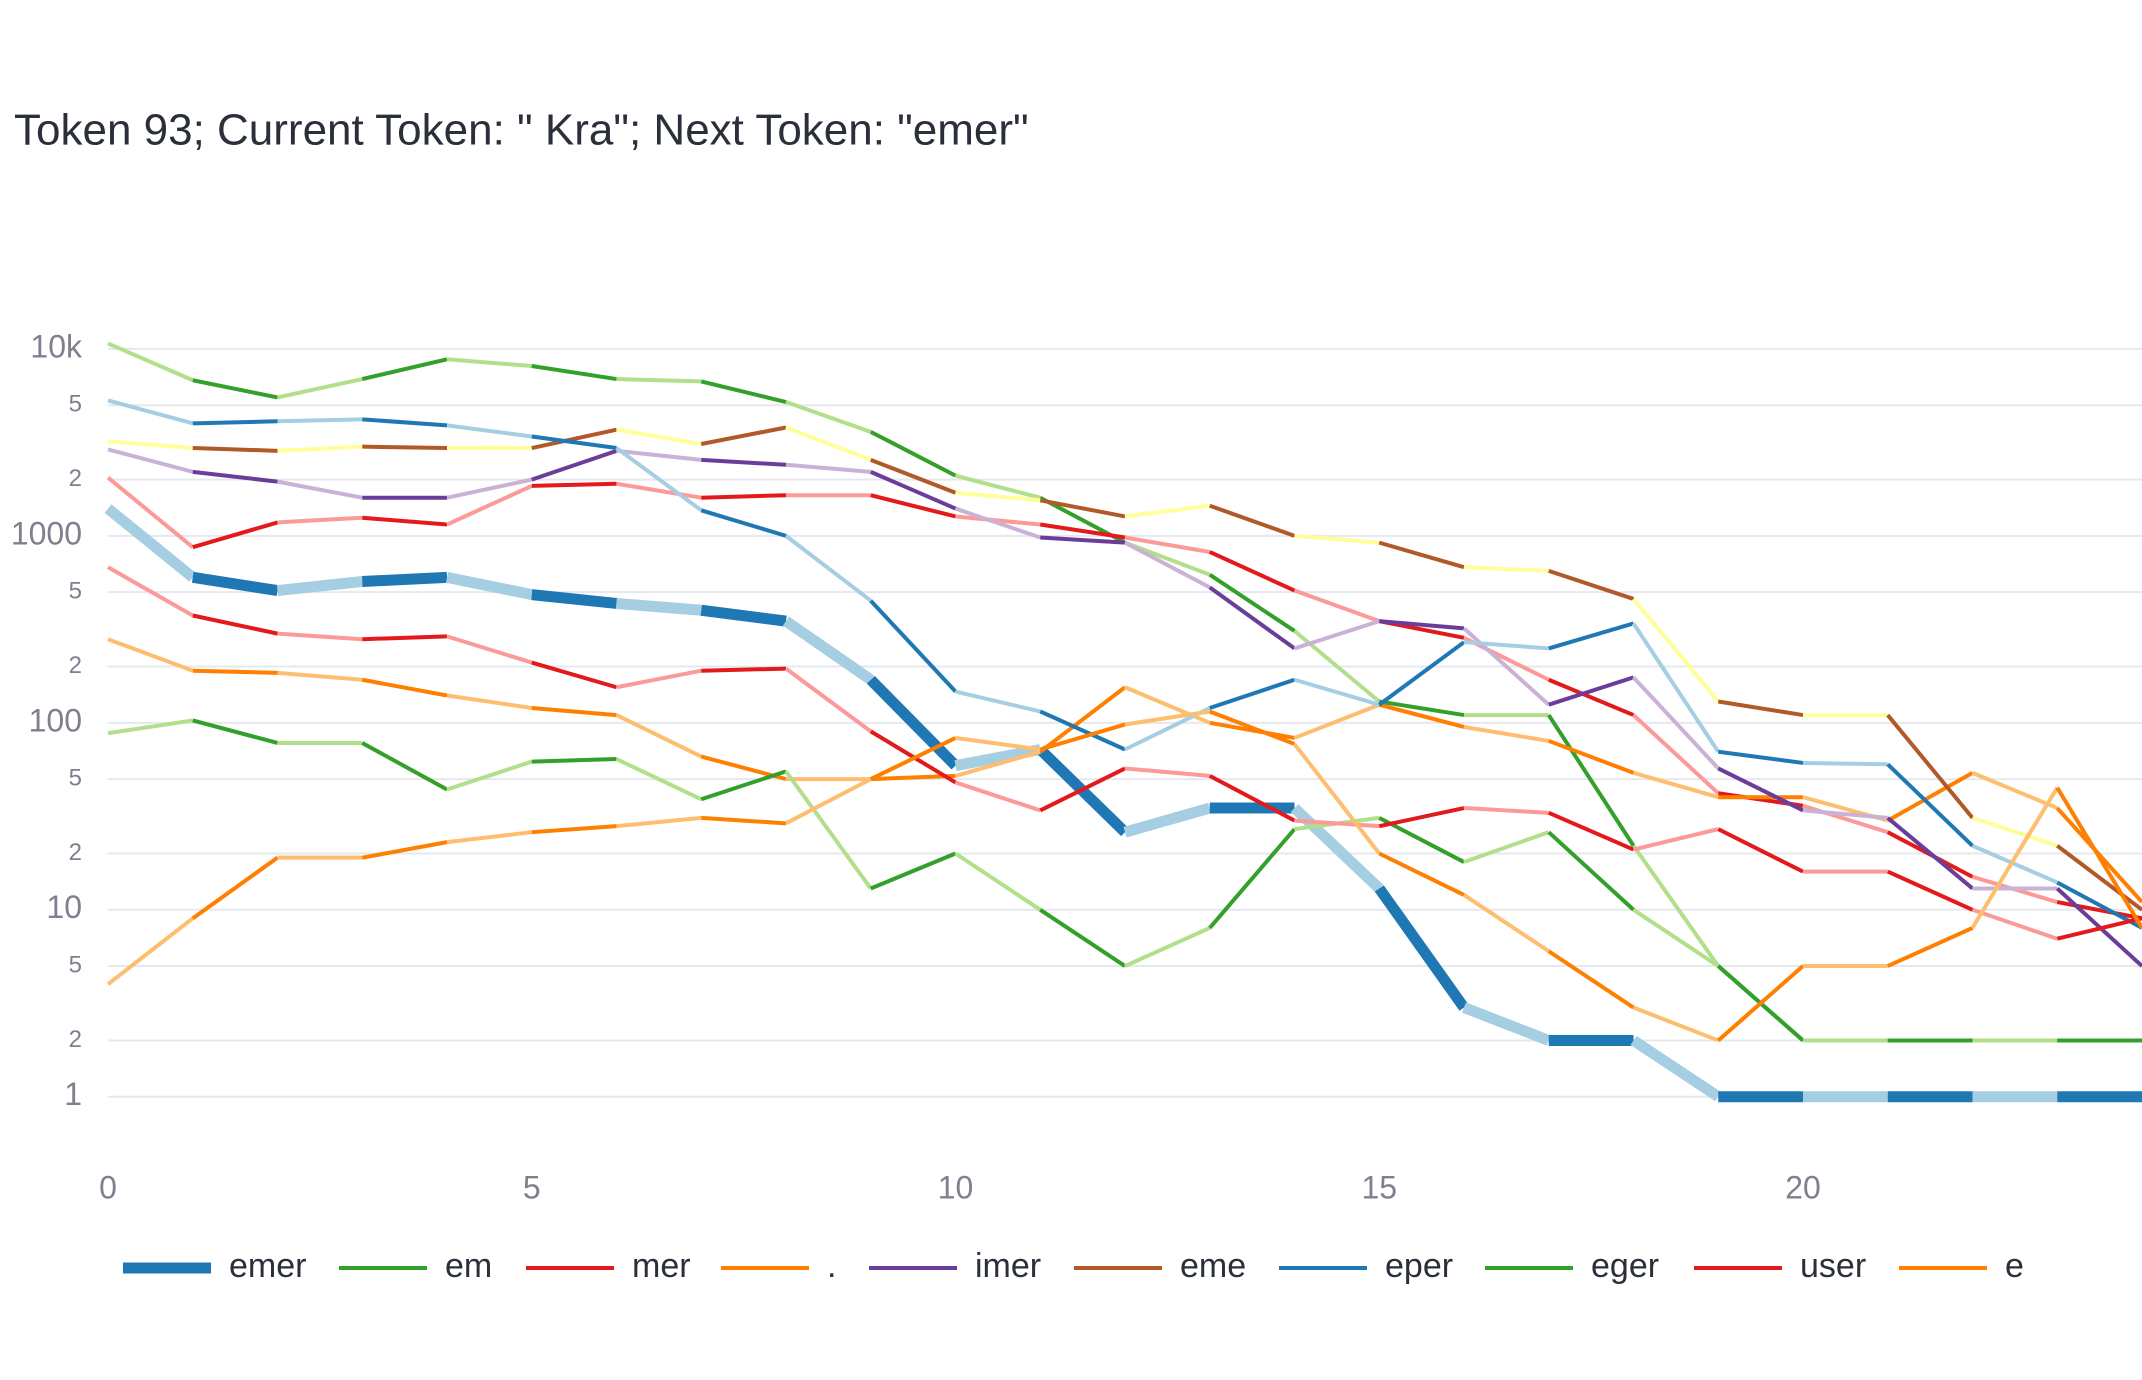 The image size is (2142, 1380). Describe the element at coordinates (1419, 1266) in the screenshot. I see `legend-label: eper` at that location.